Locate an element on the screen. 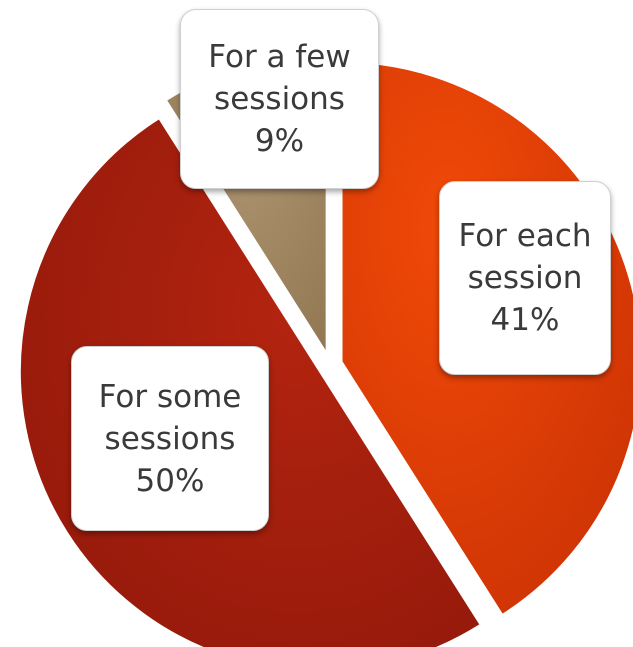  slice-percent: 50% is located at coordinates (170, 480).